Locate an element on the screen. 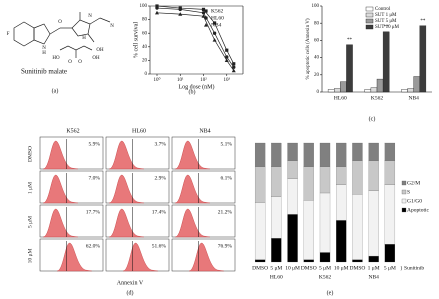  percent-label: 76.9% is located at coordinates (225, 246).